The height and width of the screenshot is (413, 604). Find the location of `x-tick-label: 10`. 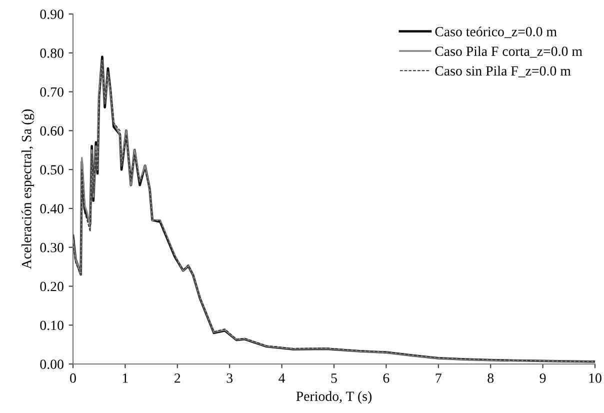

x-tick-label: 10 is located at coordinates (595, 378).